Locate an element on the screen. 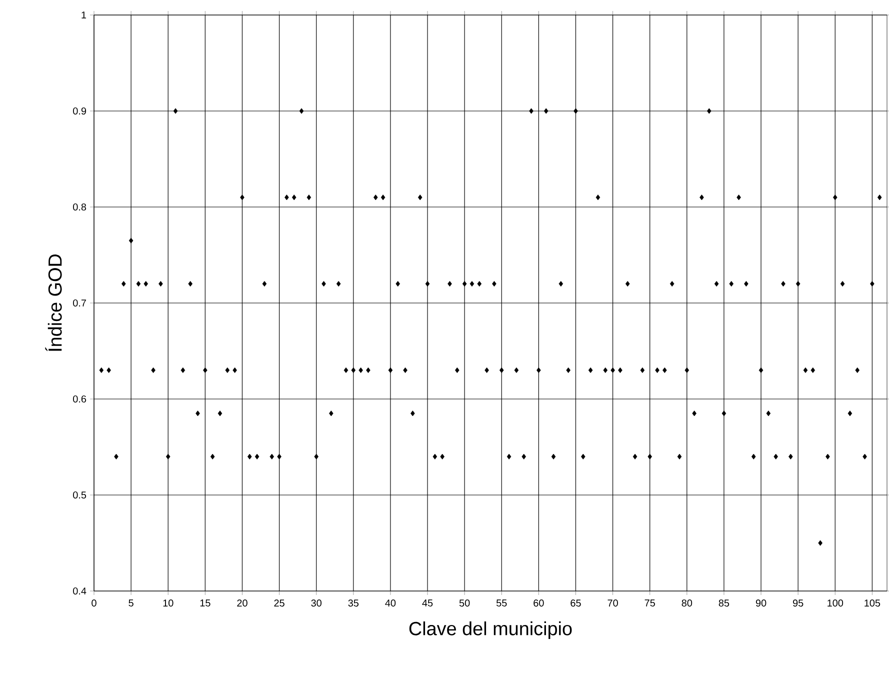 The width and height of the screenshot is (889, 679). x-tick-label: 85 is located at coordinates (724, 603).